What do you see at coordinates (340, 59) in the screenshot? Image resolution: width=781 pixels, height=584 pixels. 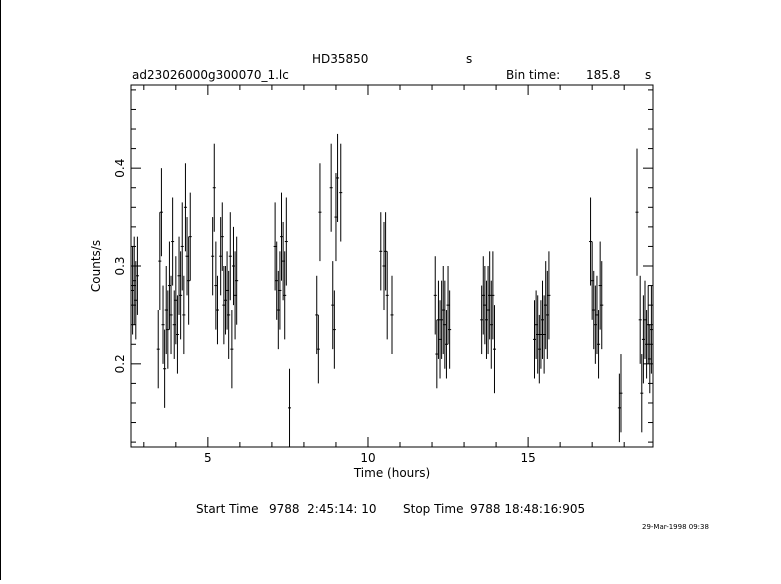 I see `object-name: HD35850` at bounding box center [340, 59].